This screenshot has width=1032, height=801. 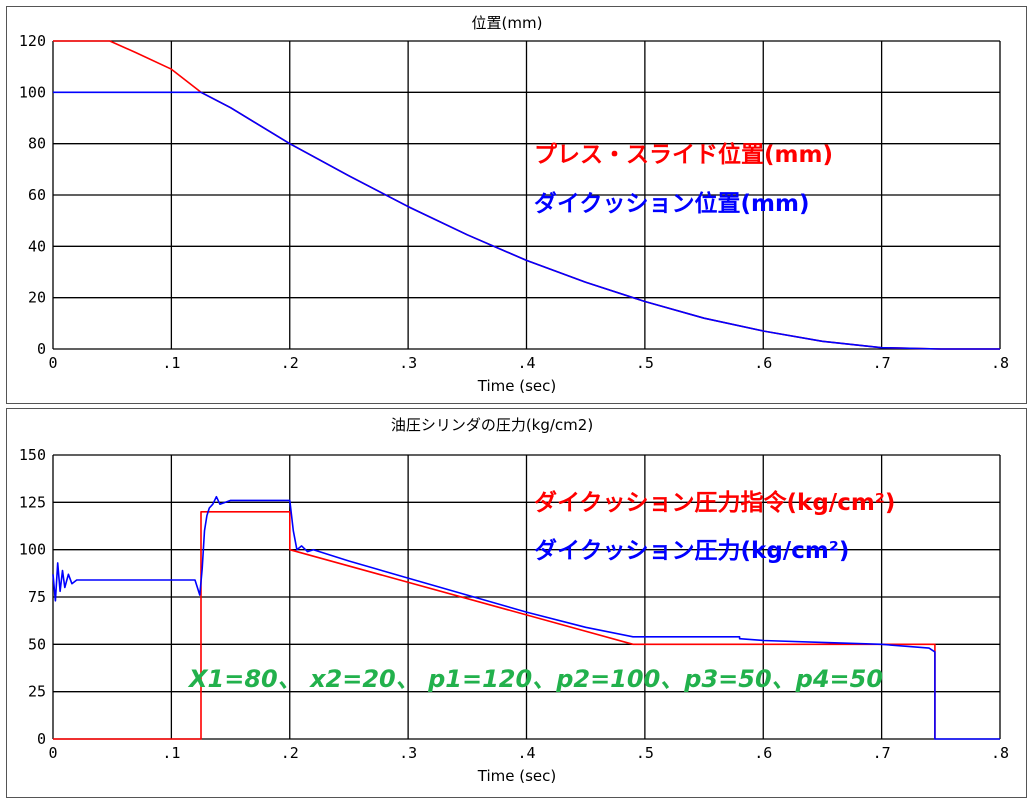 I want to click on y-tick-label: 50, so click(x=37, y=644).